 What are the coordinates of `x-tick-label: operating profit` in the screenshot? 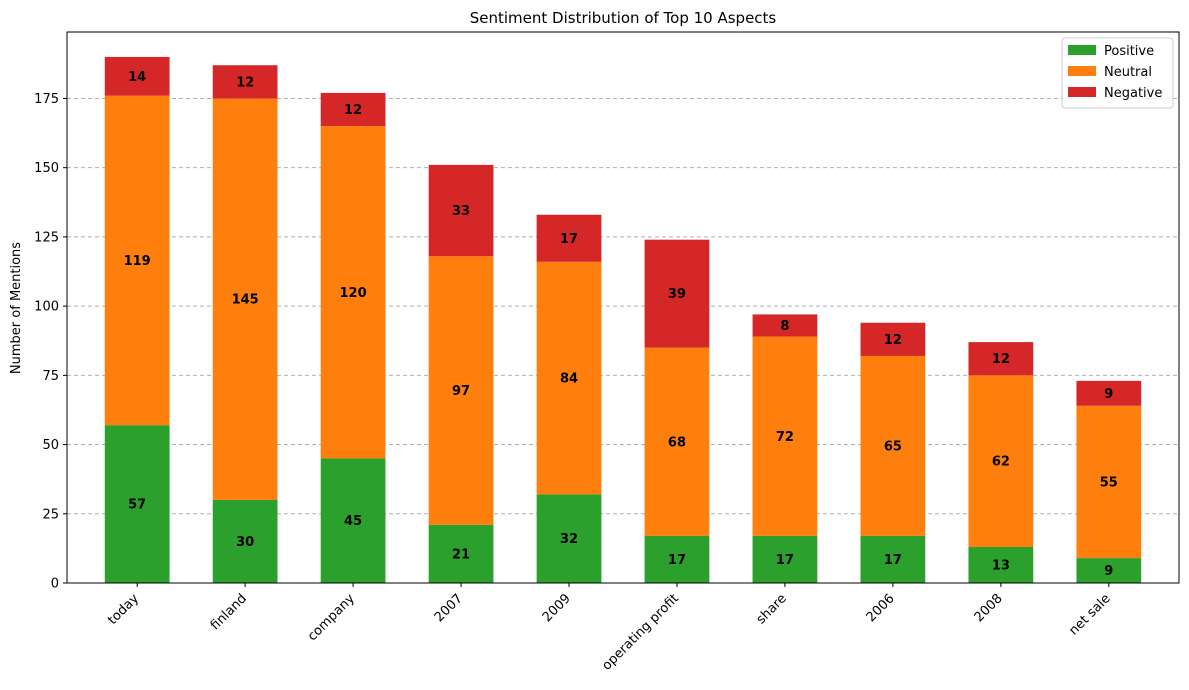 It's located at (640, 632).